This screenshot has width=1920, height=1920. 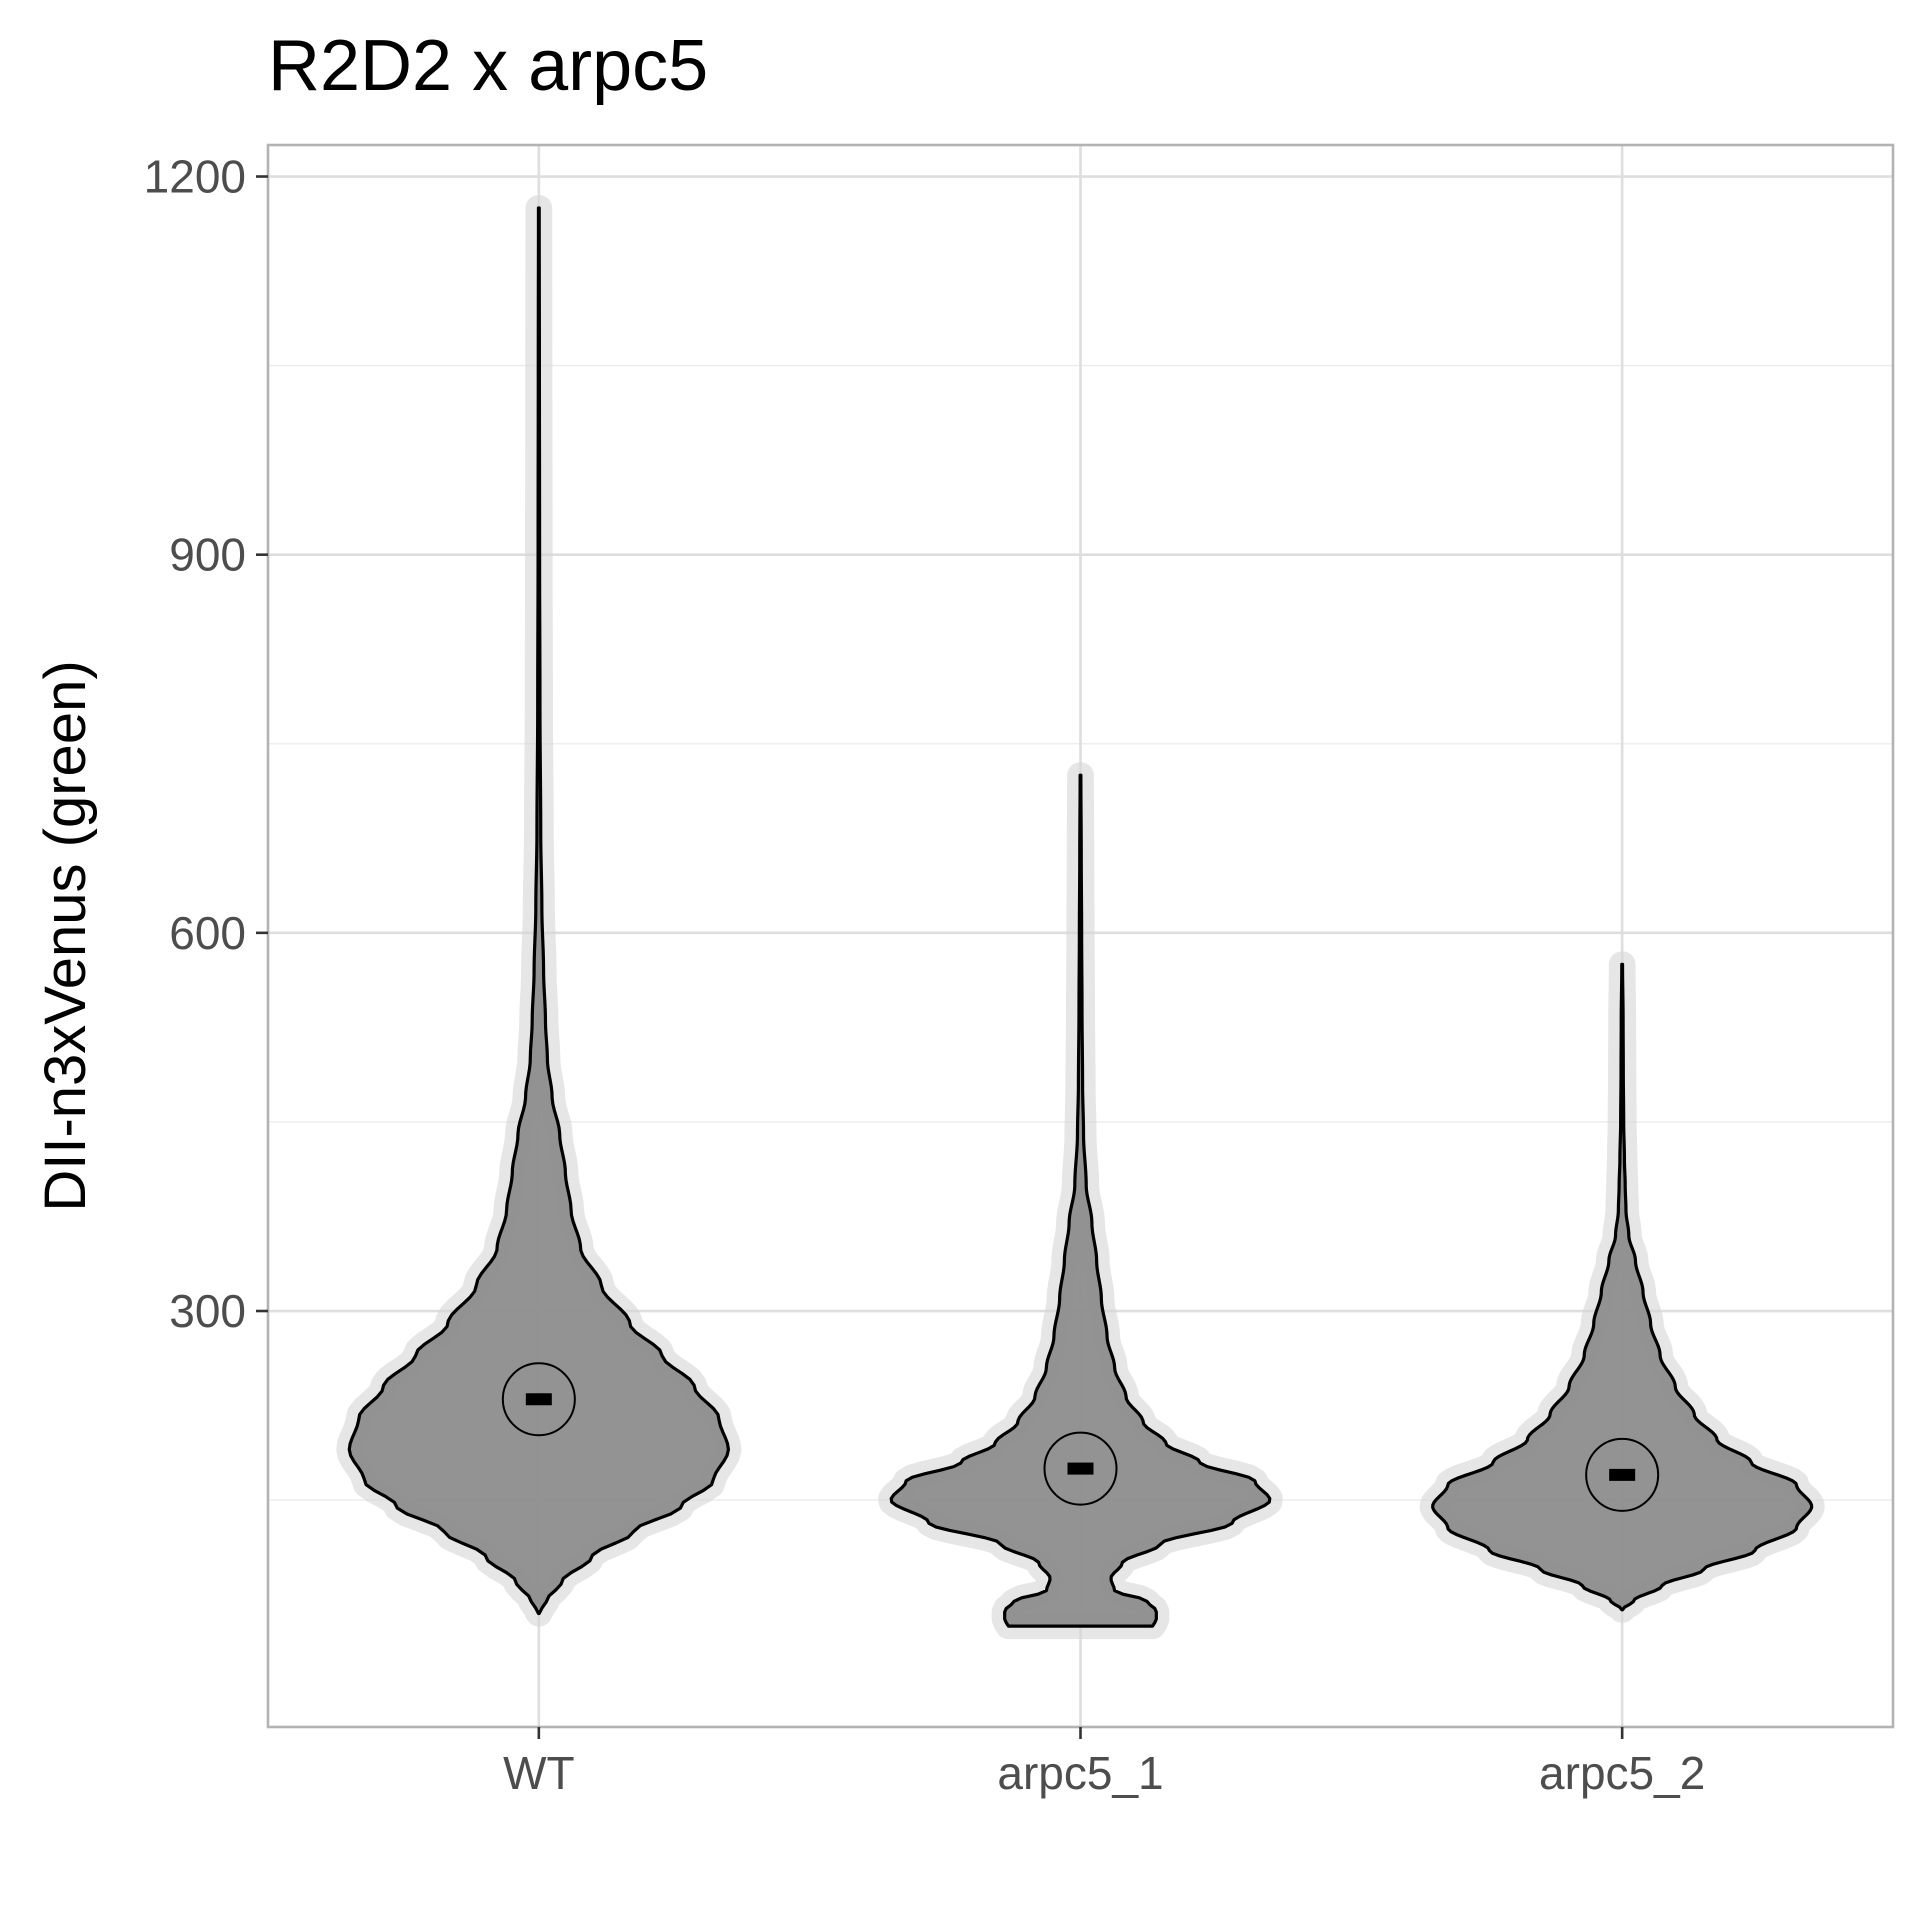 I want to click on x-tick-label: arpc5_1, so click(x=1080, y=1773).